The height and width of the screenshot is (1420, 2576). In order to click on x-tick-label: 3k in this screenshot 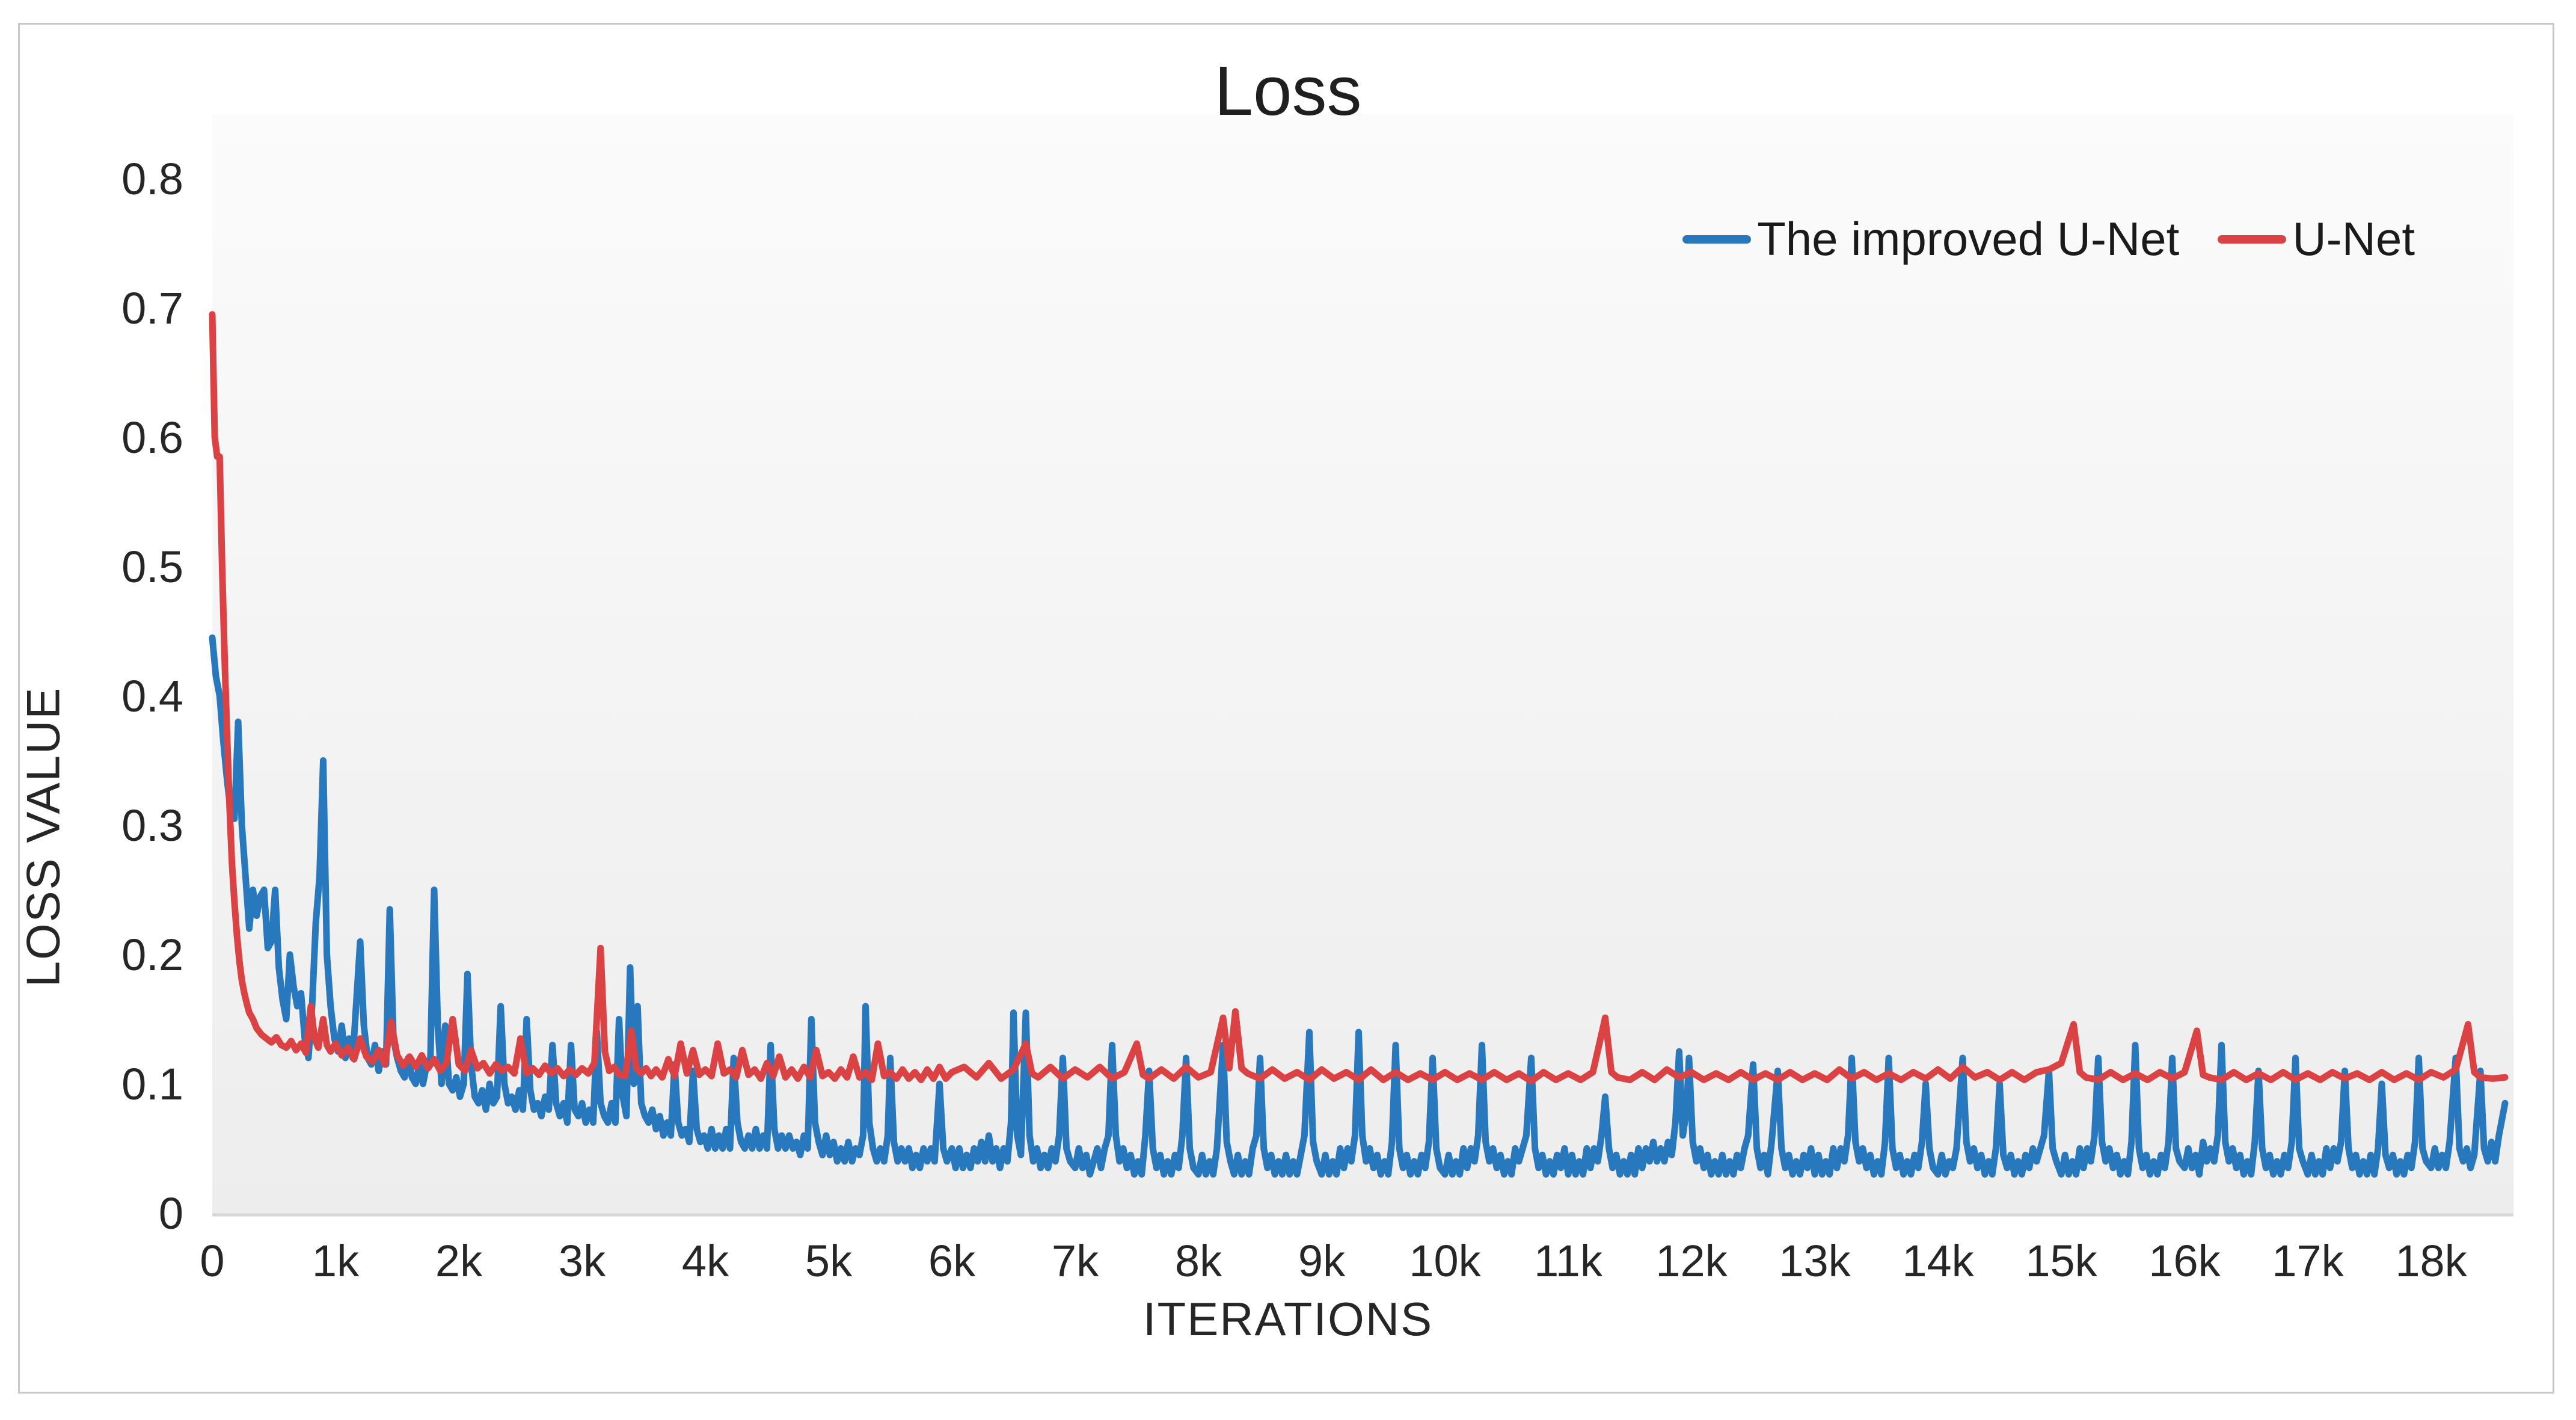, I will do `click(582, 1261)`.